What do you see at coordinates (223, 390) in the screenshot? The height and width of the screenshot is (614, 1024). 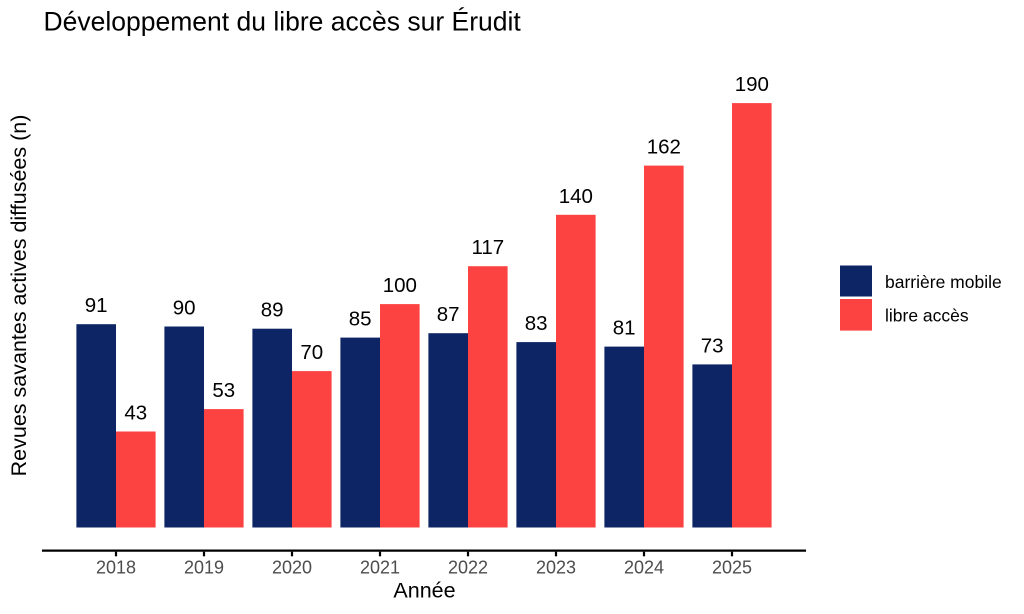 I see `svg-text: 53` at bounding box center [223, 390].